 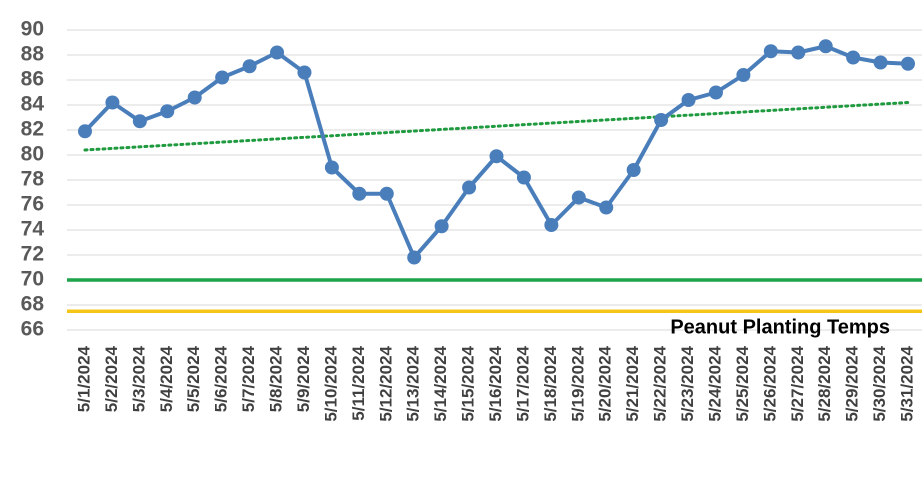 What do you see at coordinates (33, 104) in the screenshot?
I see `y-tick-label: 84` at bounding box center [33, 104].